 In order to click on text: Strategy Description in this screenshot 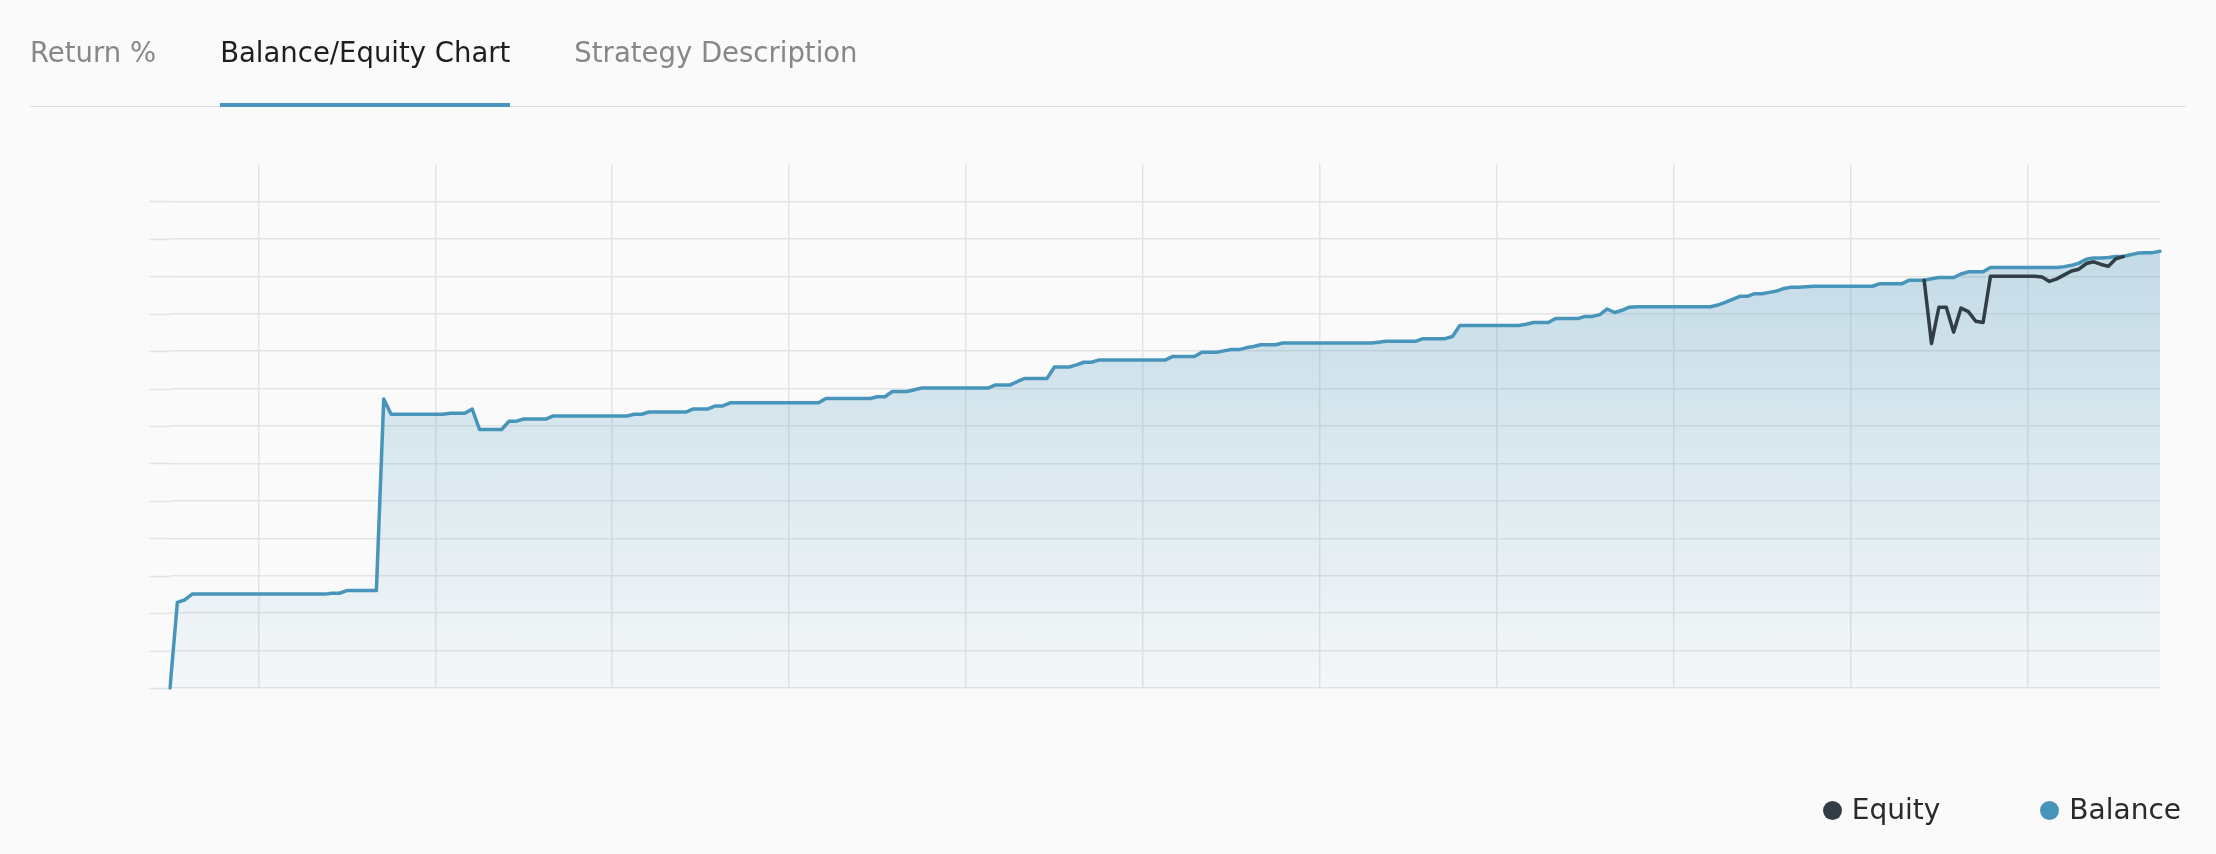, I will do `click(716, 52)`.